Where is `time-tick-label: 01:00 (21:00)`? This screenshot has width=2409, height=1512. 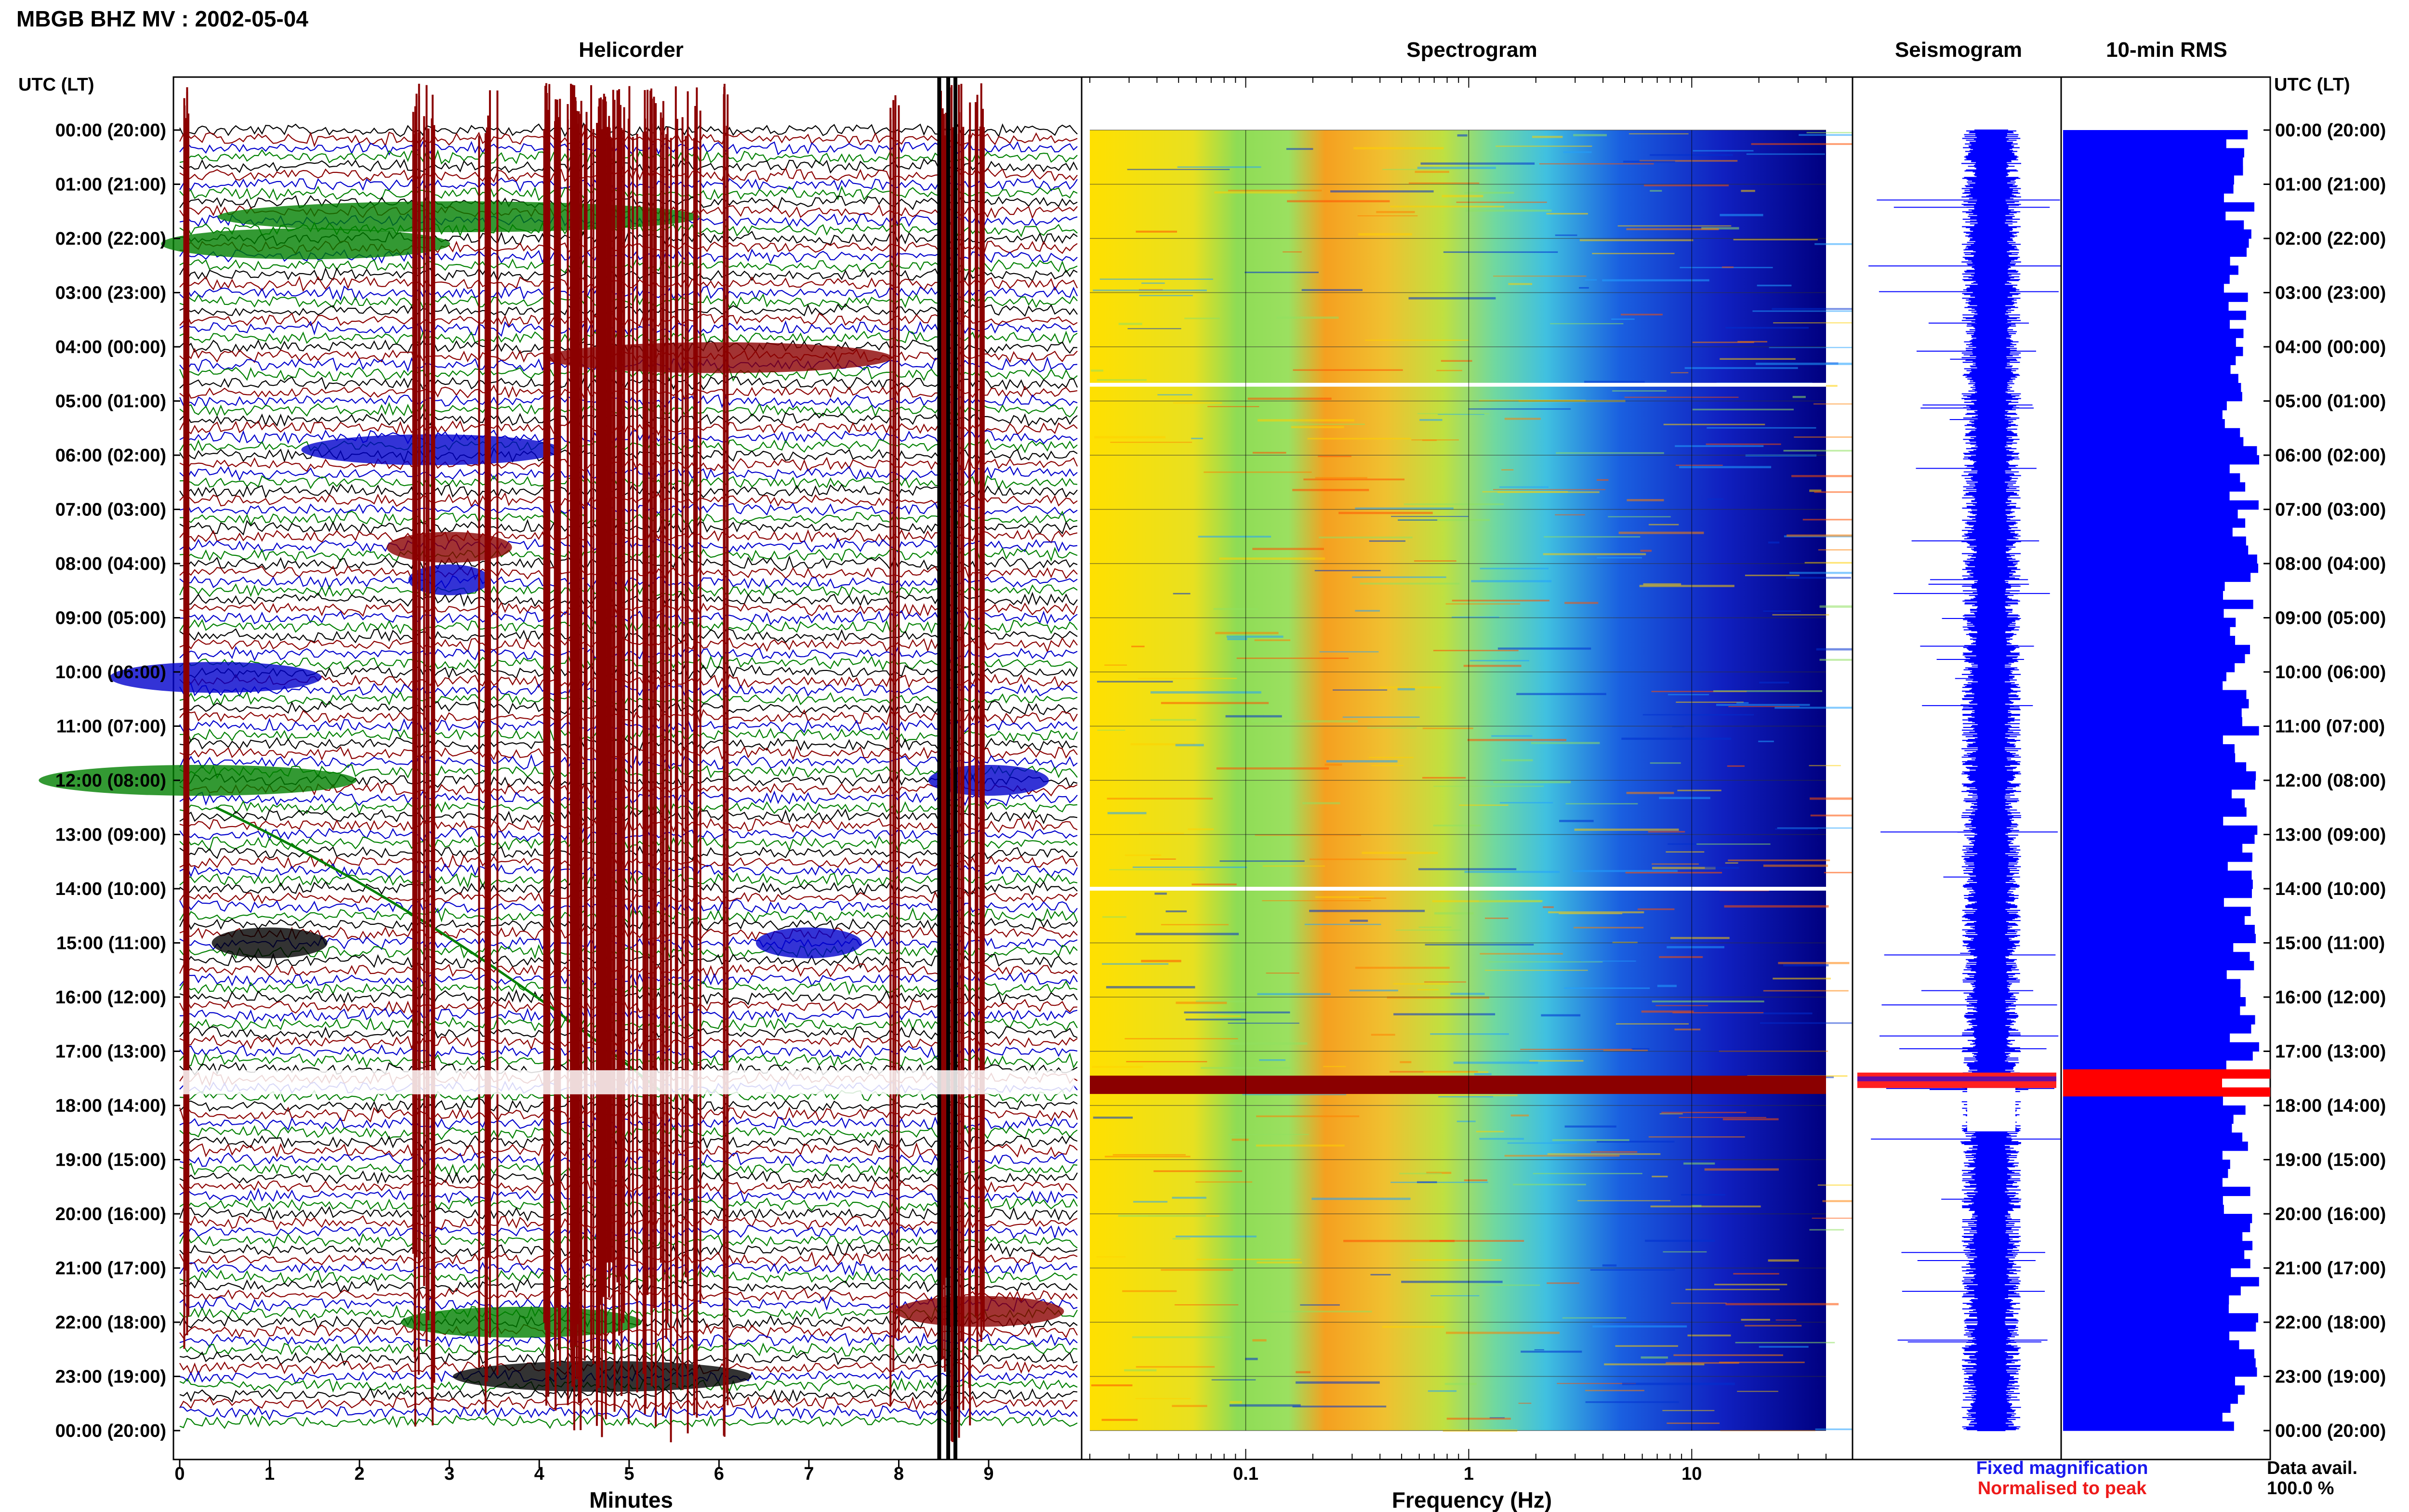
time-tick-label: 01:00 (21:00) is located at coordinates (110, 185).